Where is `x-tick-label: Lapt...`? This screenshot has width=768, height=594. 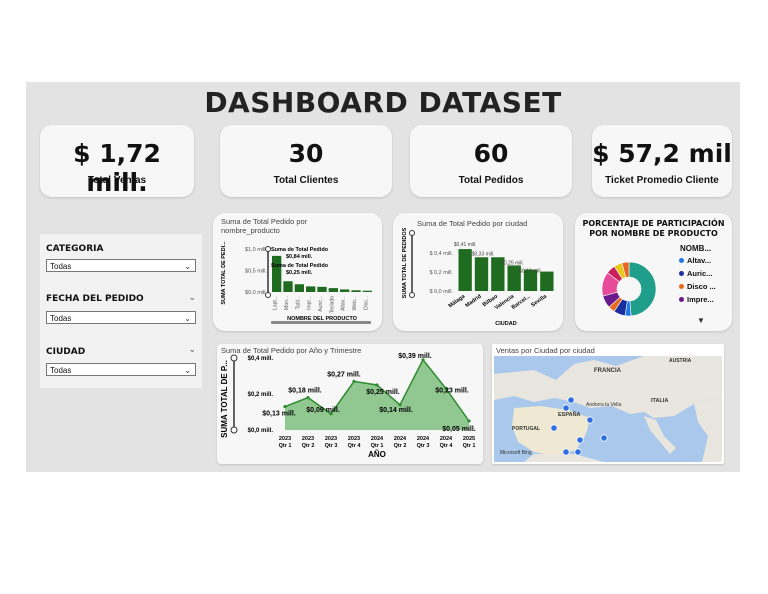 x-tick-label: Lapt... is located at coordinates (276, 303).